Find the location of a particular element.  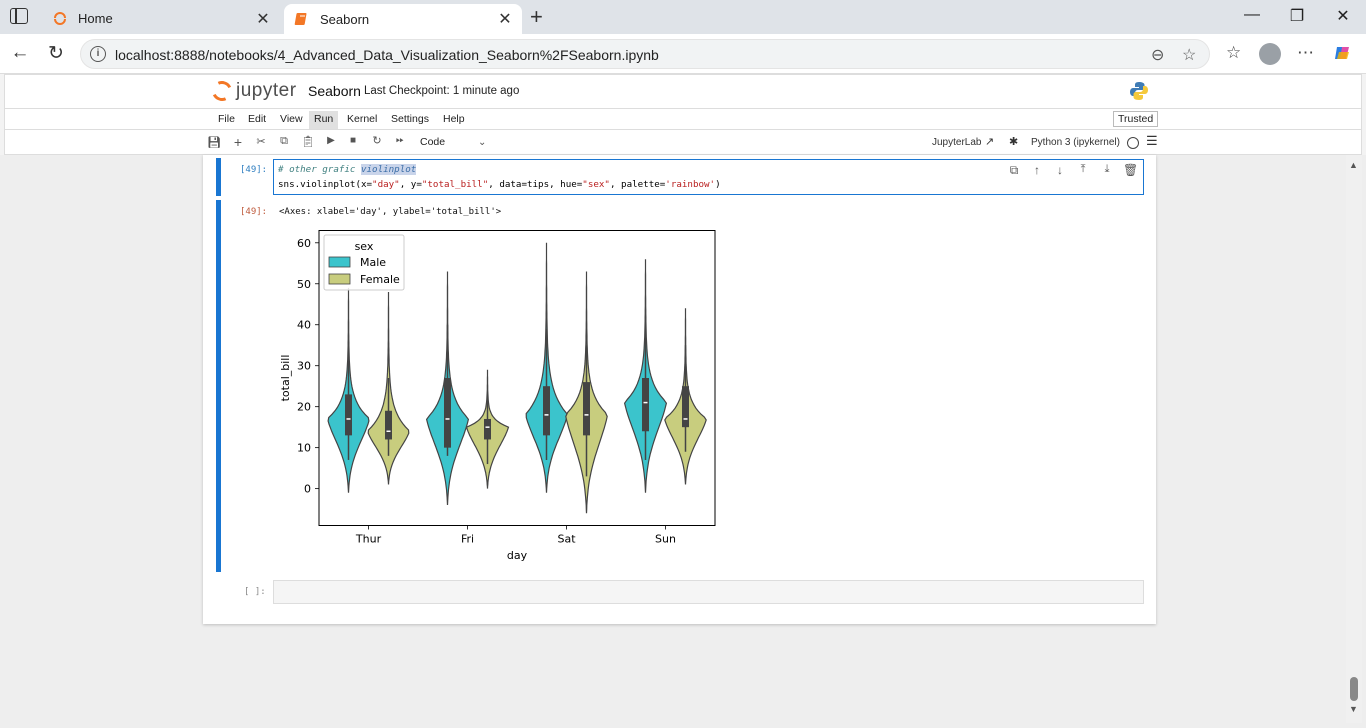

y-tick-label: 10 is located at coordinates (304, 448).